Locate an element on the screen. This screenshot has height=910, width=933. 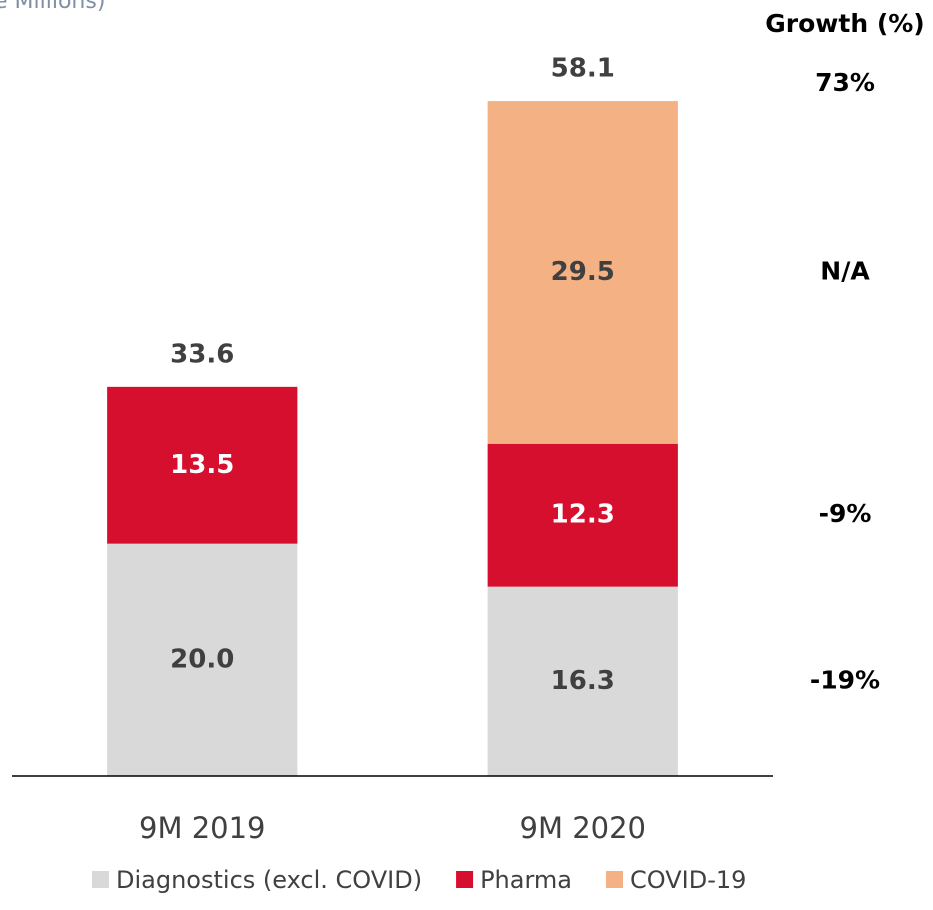
legend-label: Diagnostics (excl. COVID) is located at coordinates (269, 880).